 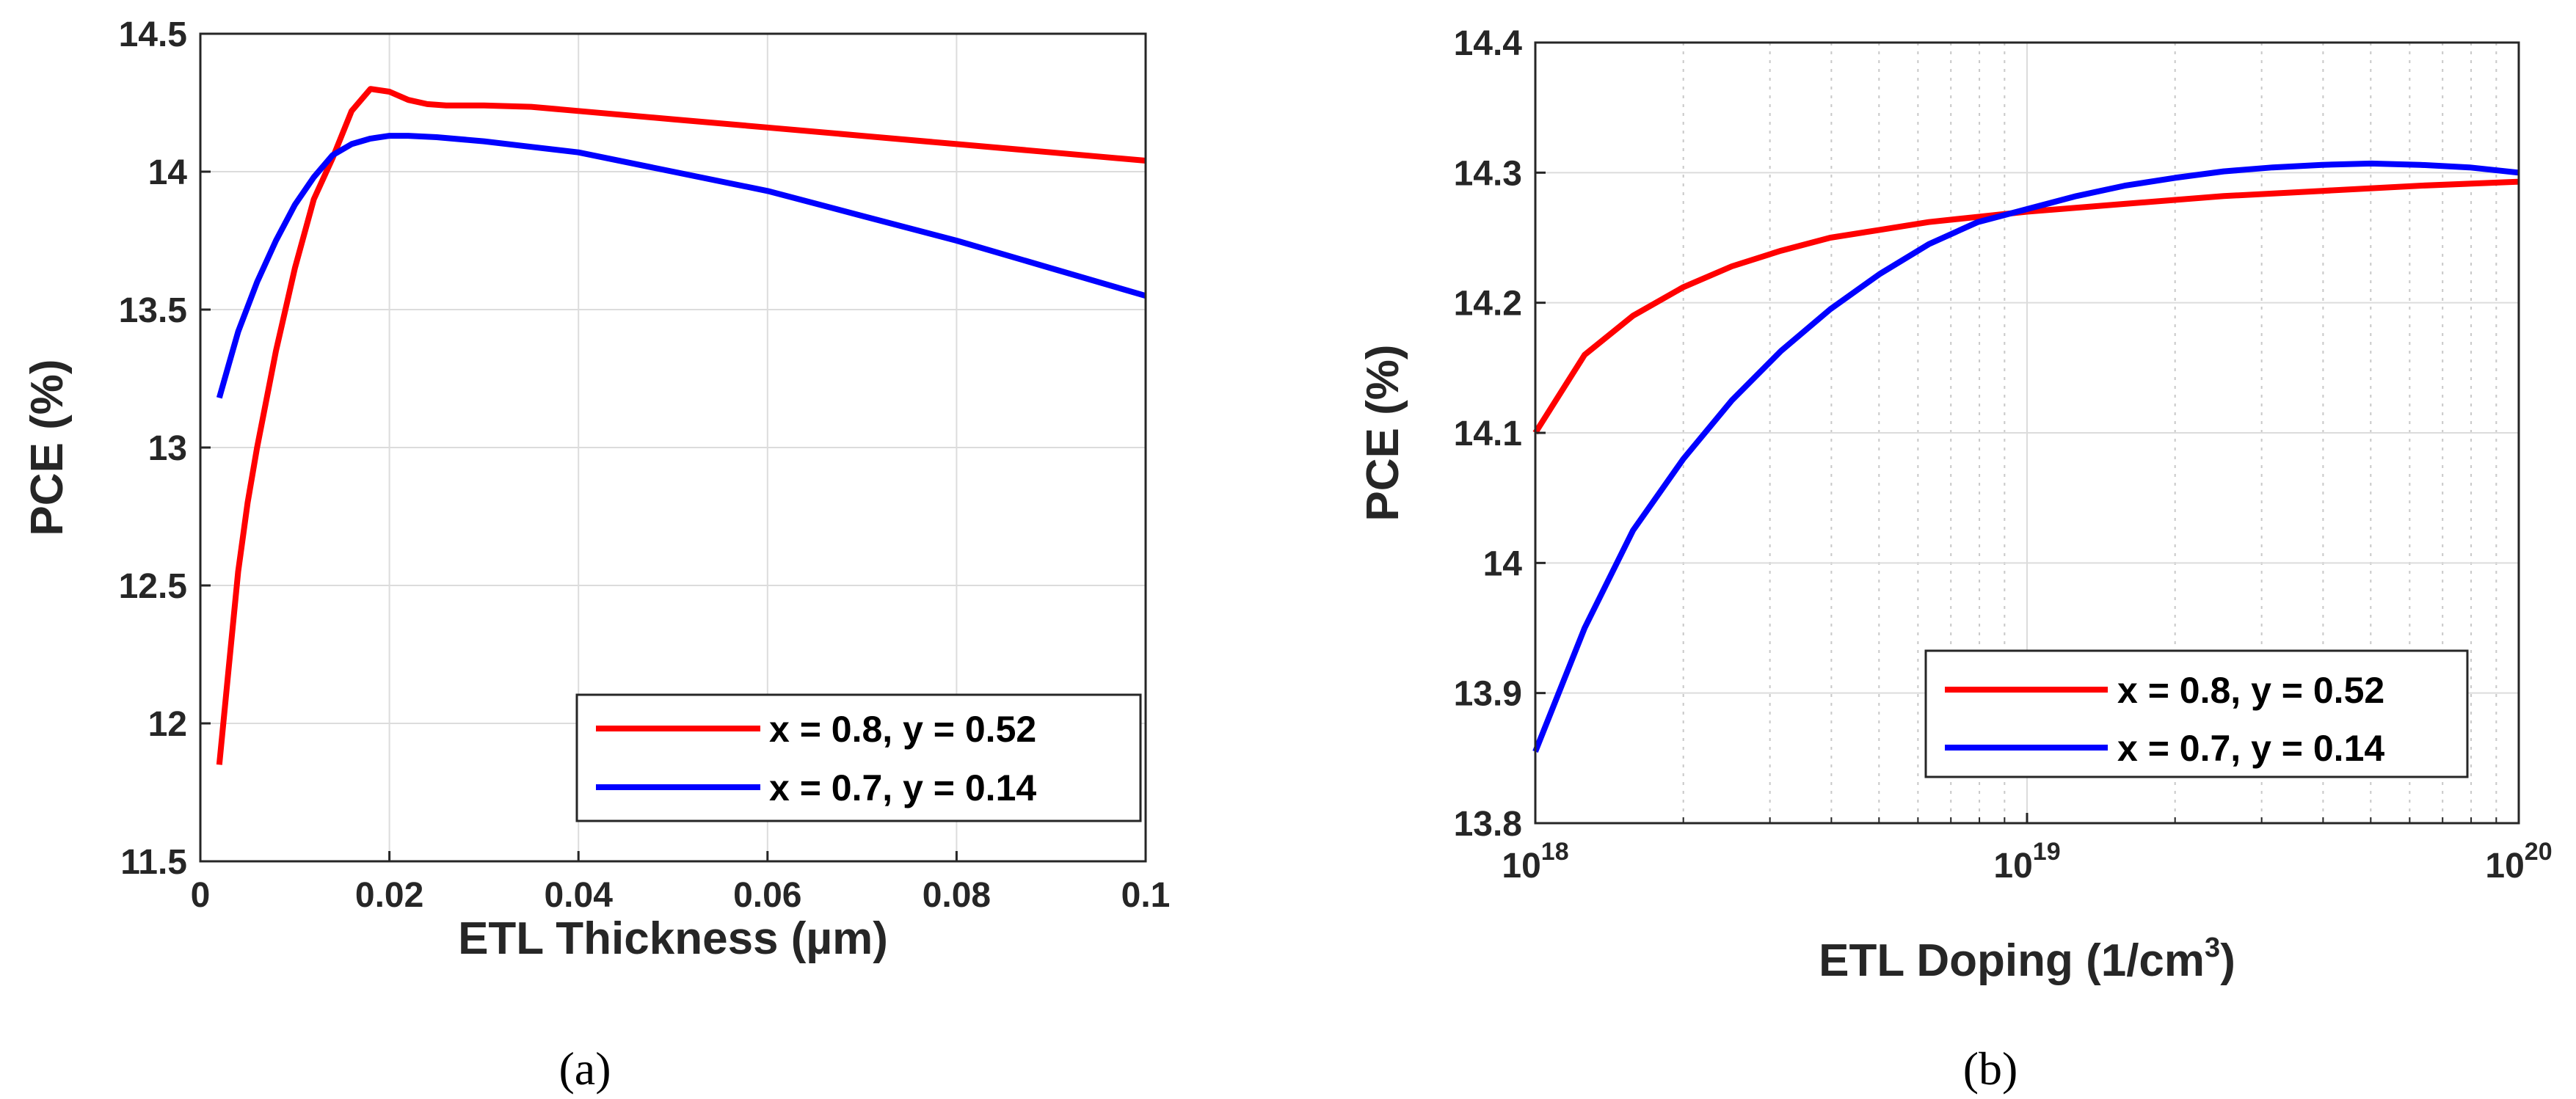 I want to click on x-tick-label-b: 1020, so click(x=2518, y=862).